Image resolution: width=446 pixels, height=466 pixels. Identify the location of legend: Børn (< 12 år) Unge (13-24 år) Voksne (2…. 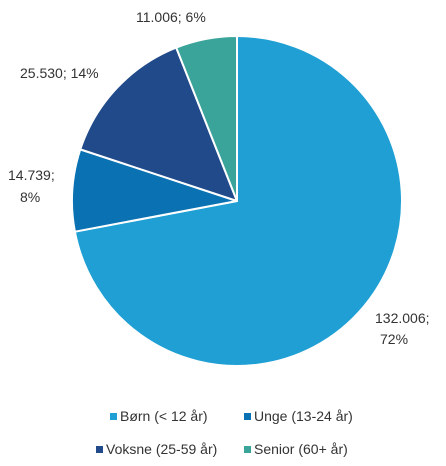
(224, 432).